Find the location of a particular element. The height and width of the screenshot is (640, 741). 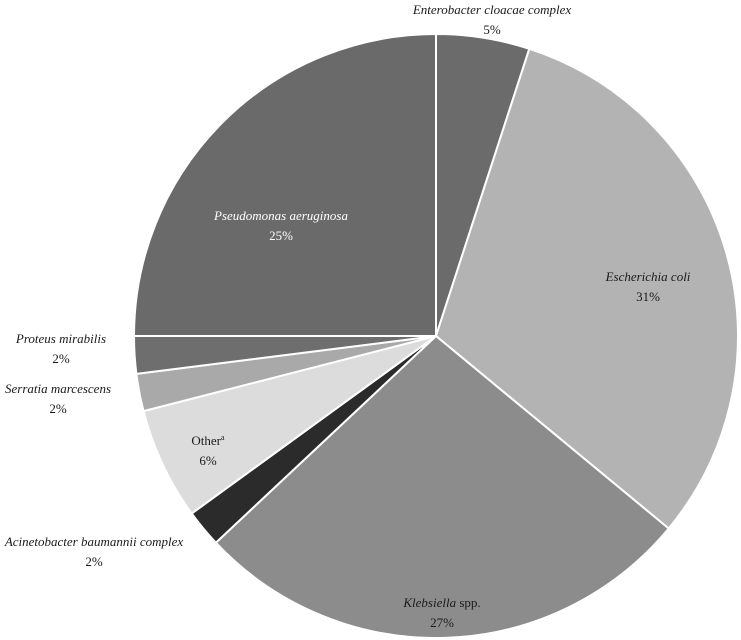

slice-name-label: Escherichia coli is located at coordinates (648, 276).